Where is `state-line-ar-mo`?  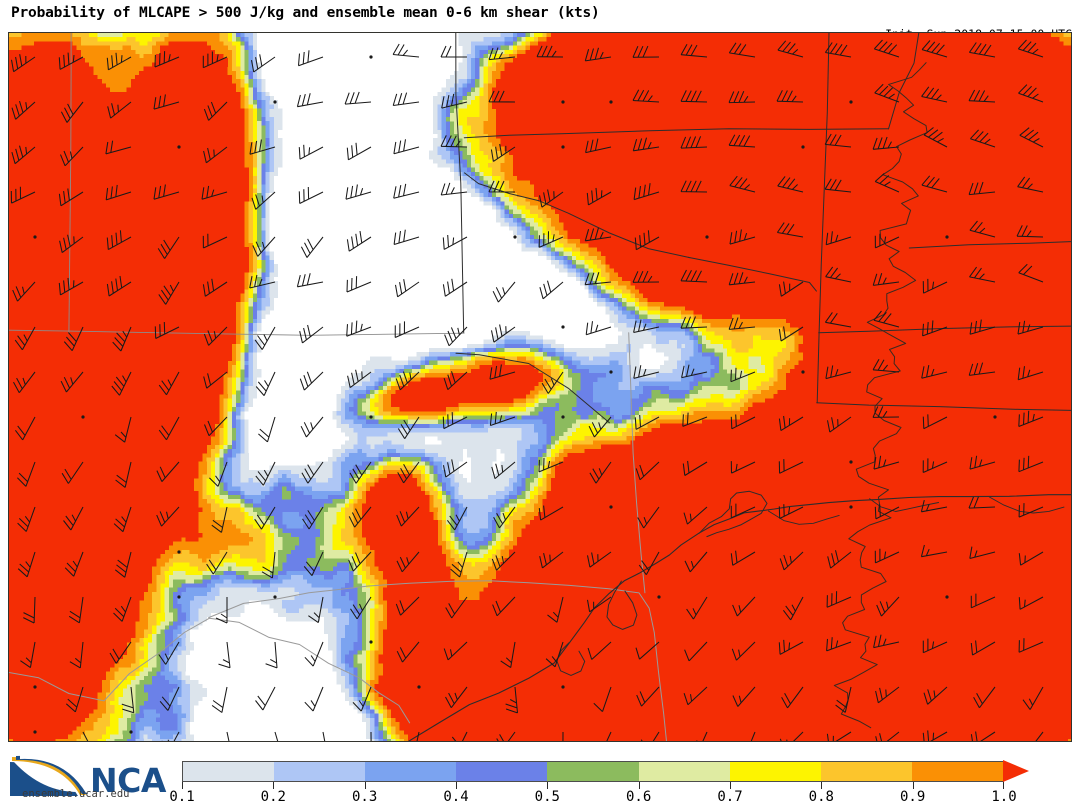 state-line-ar-mo is located at coordinates (904, 81).